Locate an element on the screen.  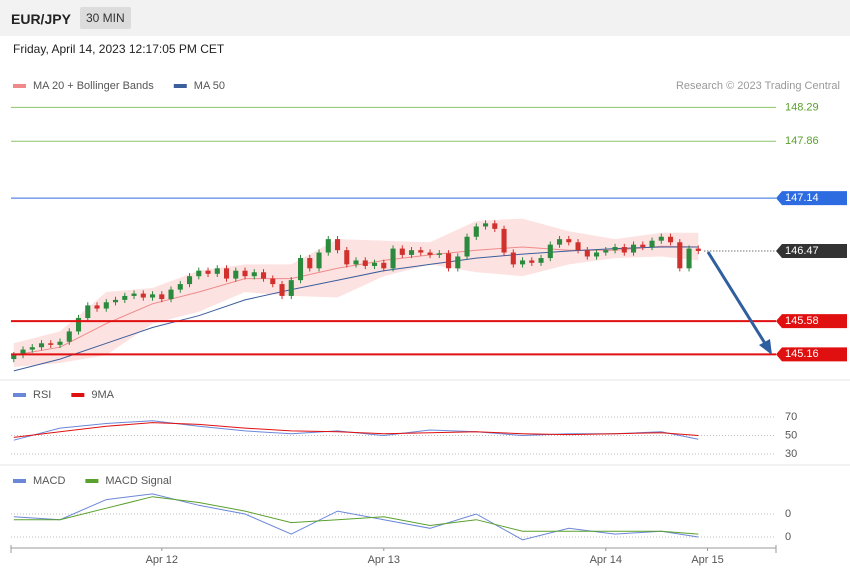
x-tick-label: Apr 14 is located at coordinates (606, 560).